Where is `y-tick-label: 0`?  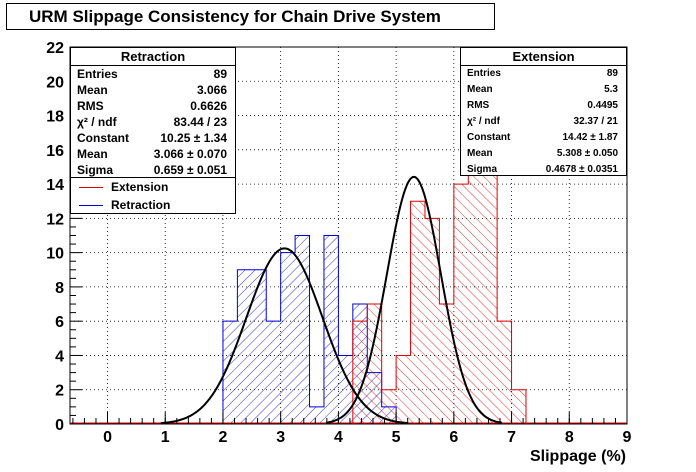
y-tick-label: 0 is located at coordinates (59, 425).